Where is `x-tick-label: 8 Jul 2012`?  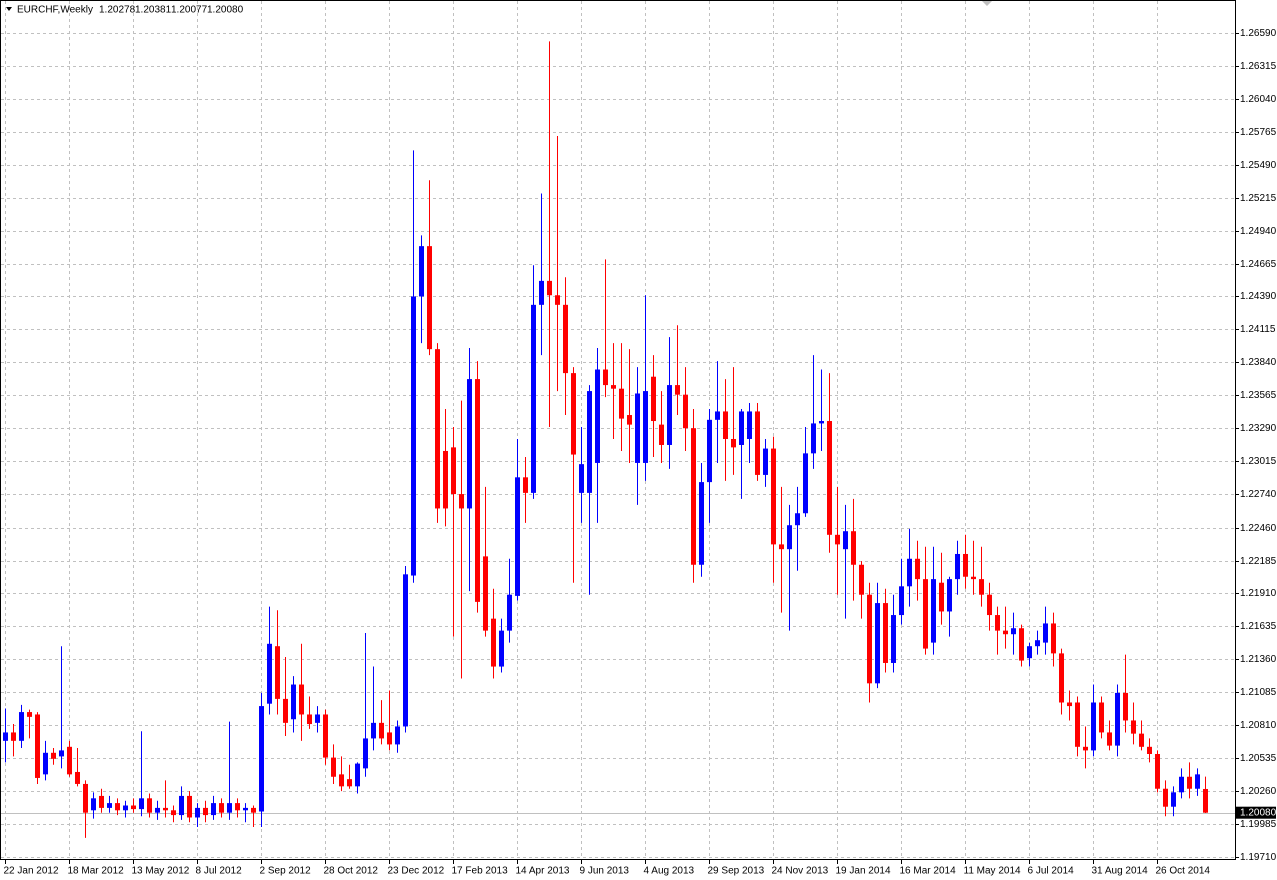 x-tick-label: 8 Jul 2012 is located at coordinates (219, 871).